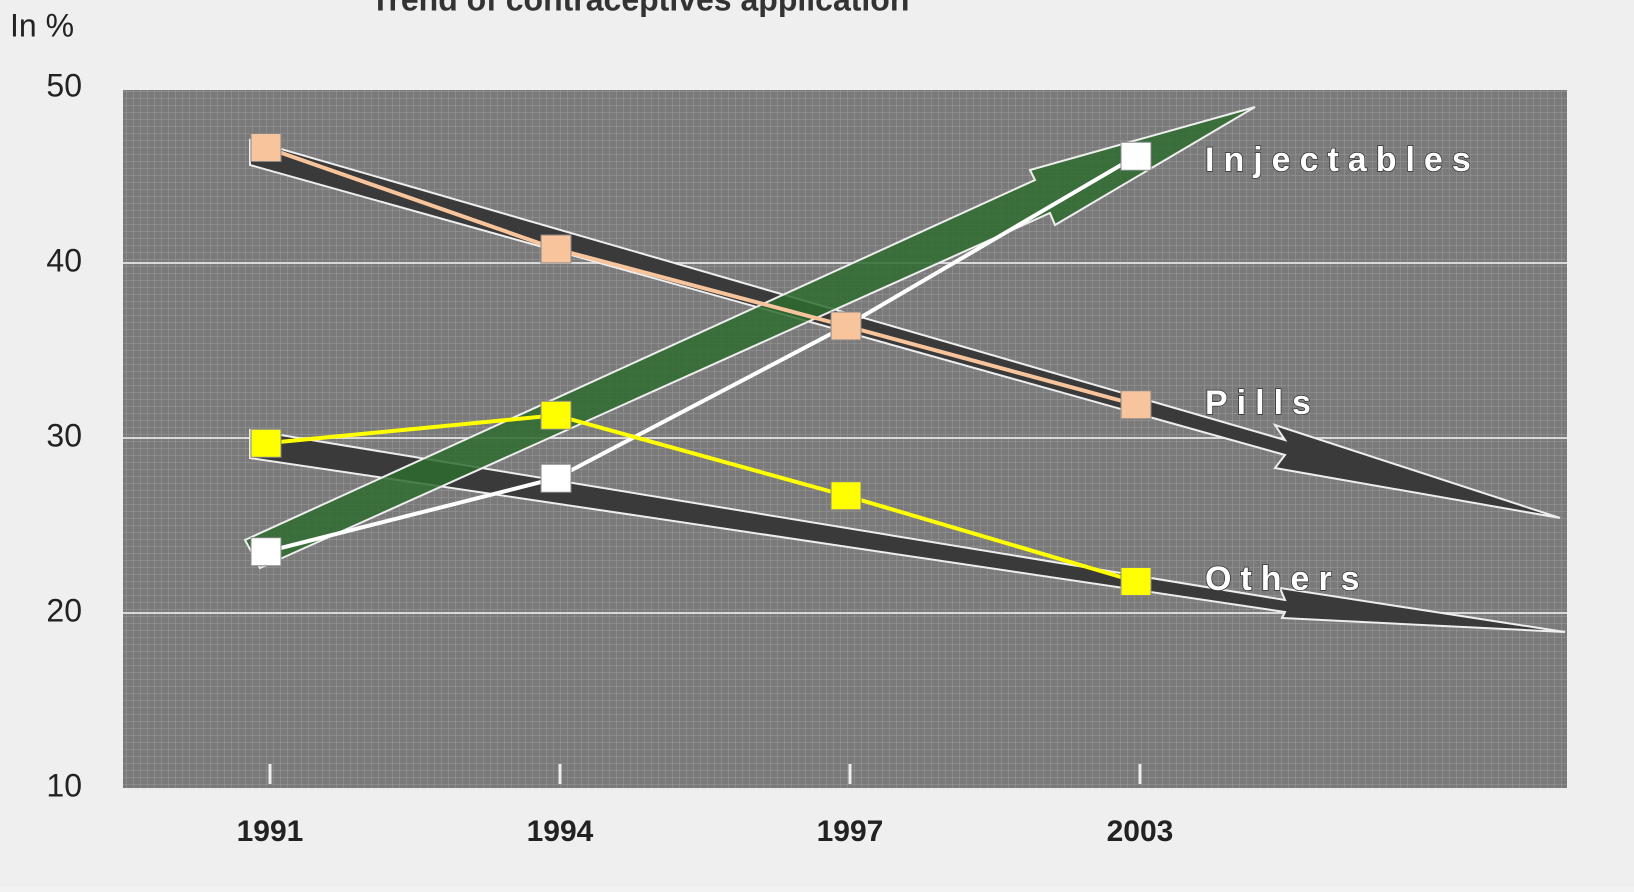  What do you see at coordinates (64, 785) in the screenshot?
I see `y-tick-label: 10` at bounding box center [64, 785].